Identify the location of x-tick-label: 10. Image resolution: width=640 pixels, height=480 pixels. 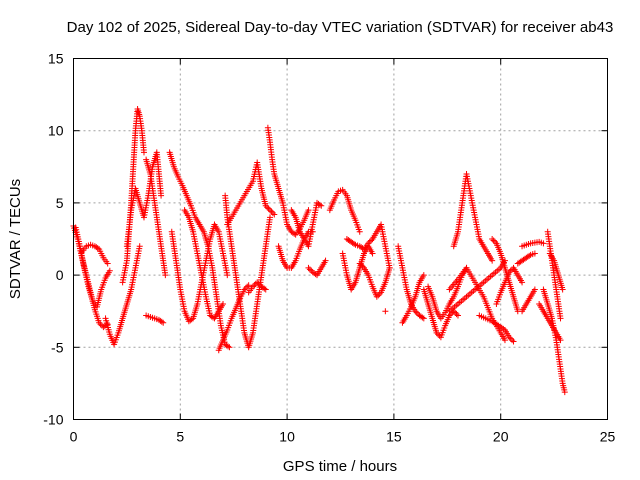
(287, 437).